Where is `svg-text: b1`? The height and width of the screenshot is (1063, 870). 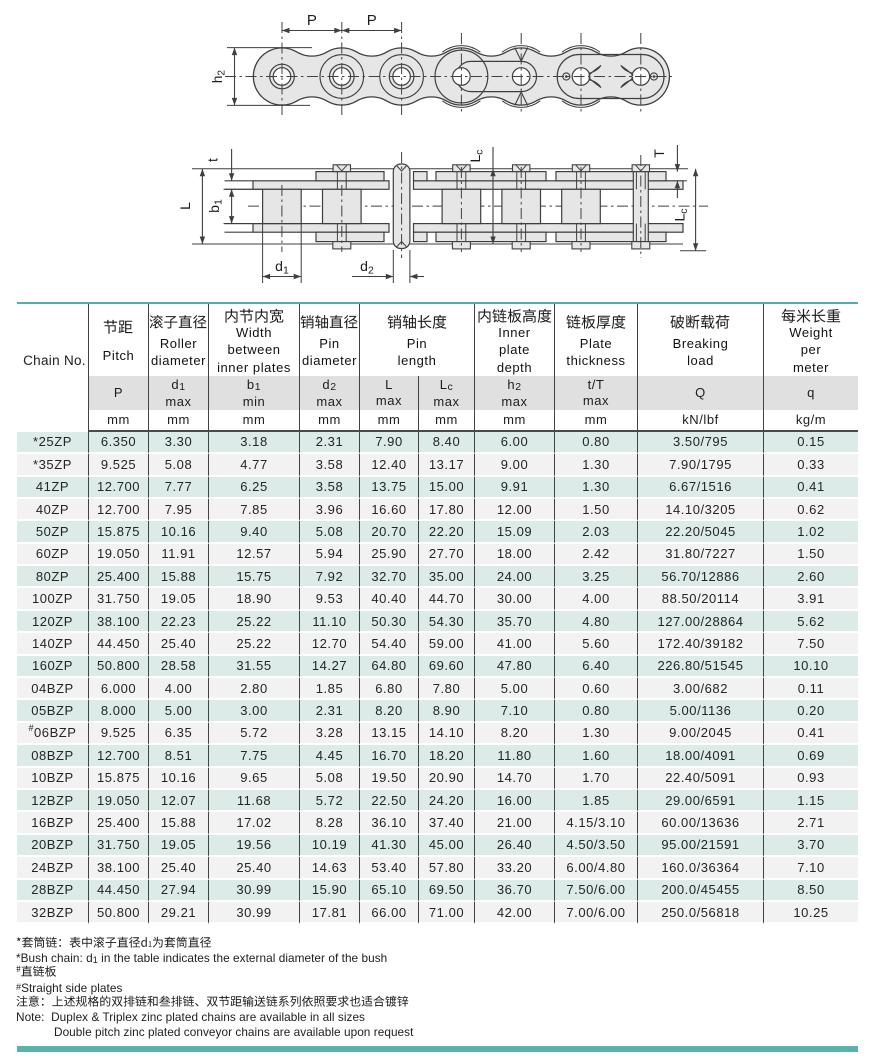
svg-text: b1 is located at coordinates (215, 206).